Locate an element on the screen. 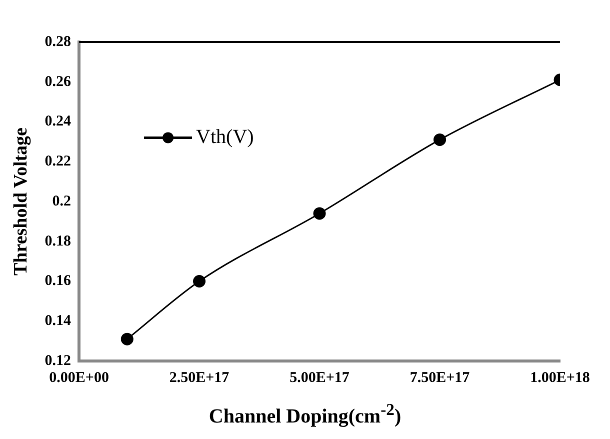 This screenshot has height=439, width=610. x-tick-label: 2.50E+17 is located at coordinates (199, 378).